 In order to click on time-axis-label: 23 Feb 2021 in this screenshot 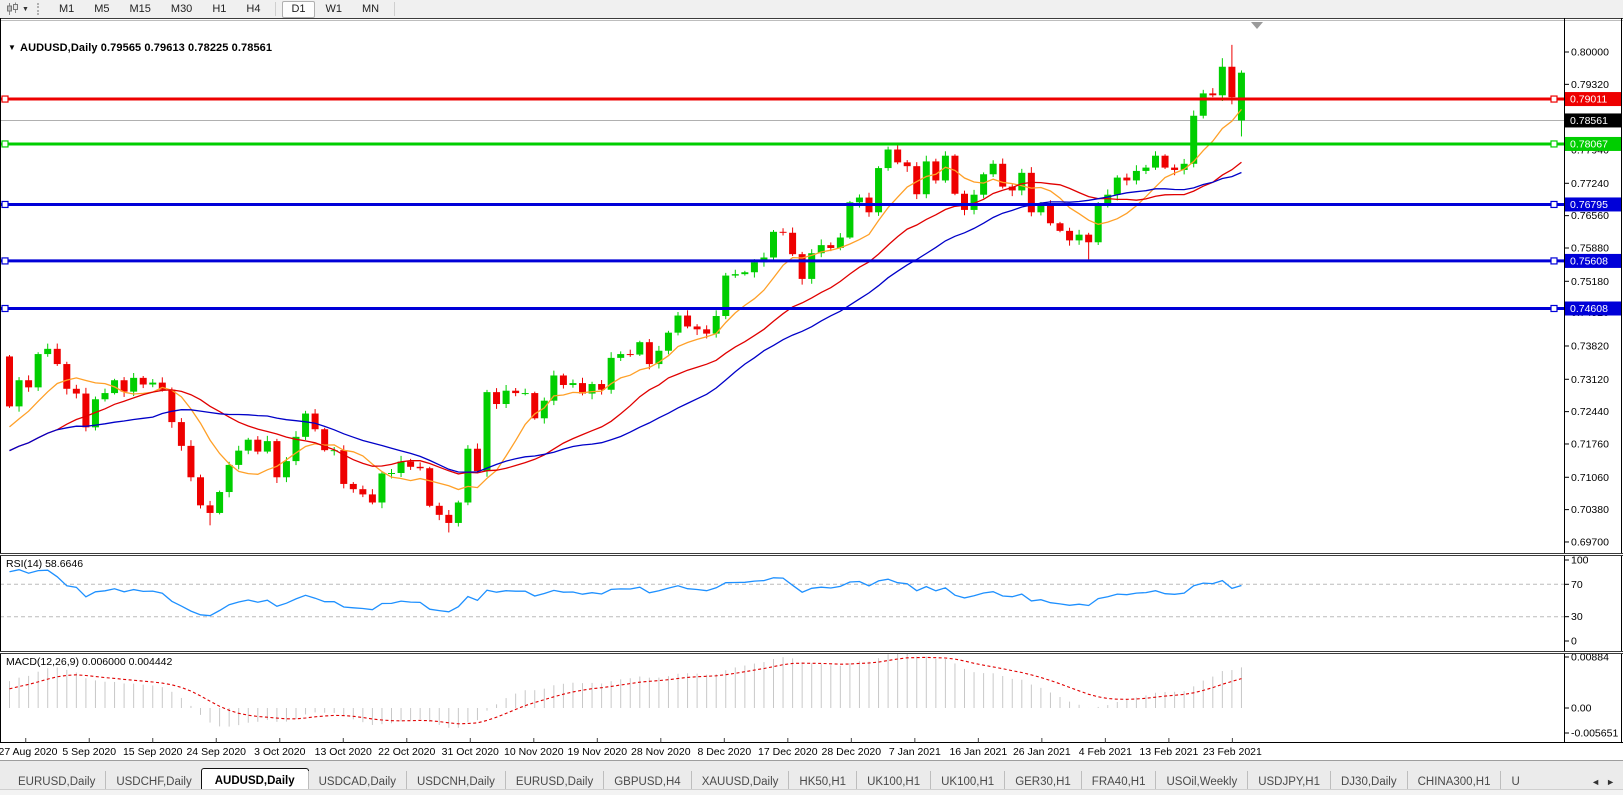, I will do `click(1232, 752)`.